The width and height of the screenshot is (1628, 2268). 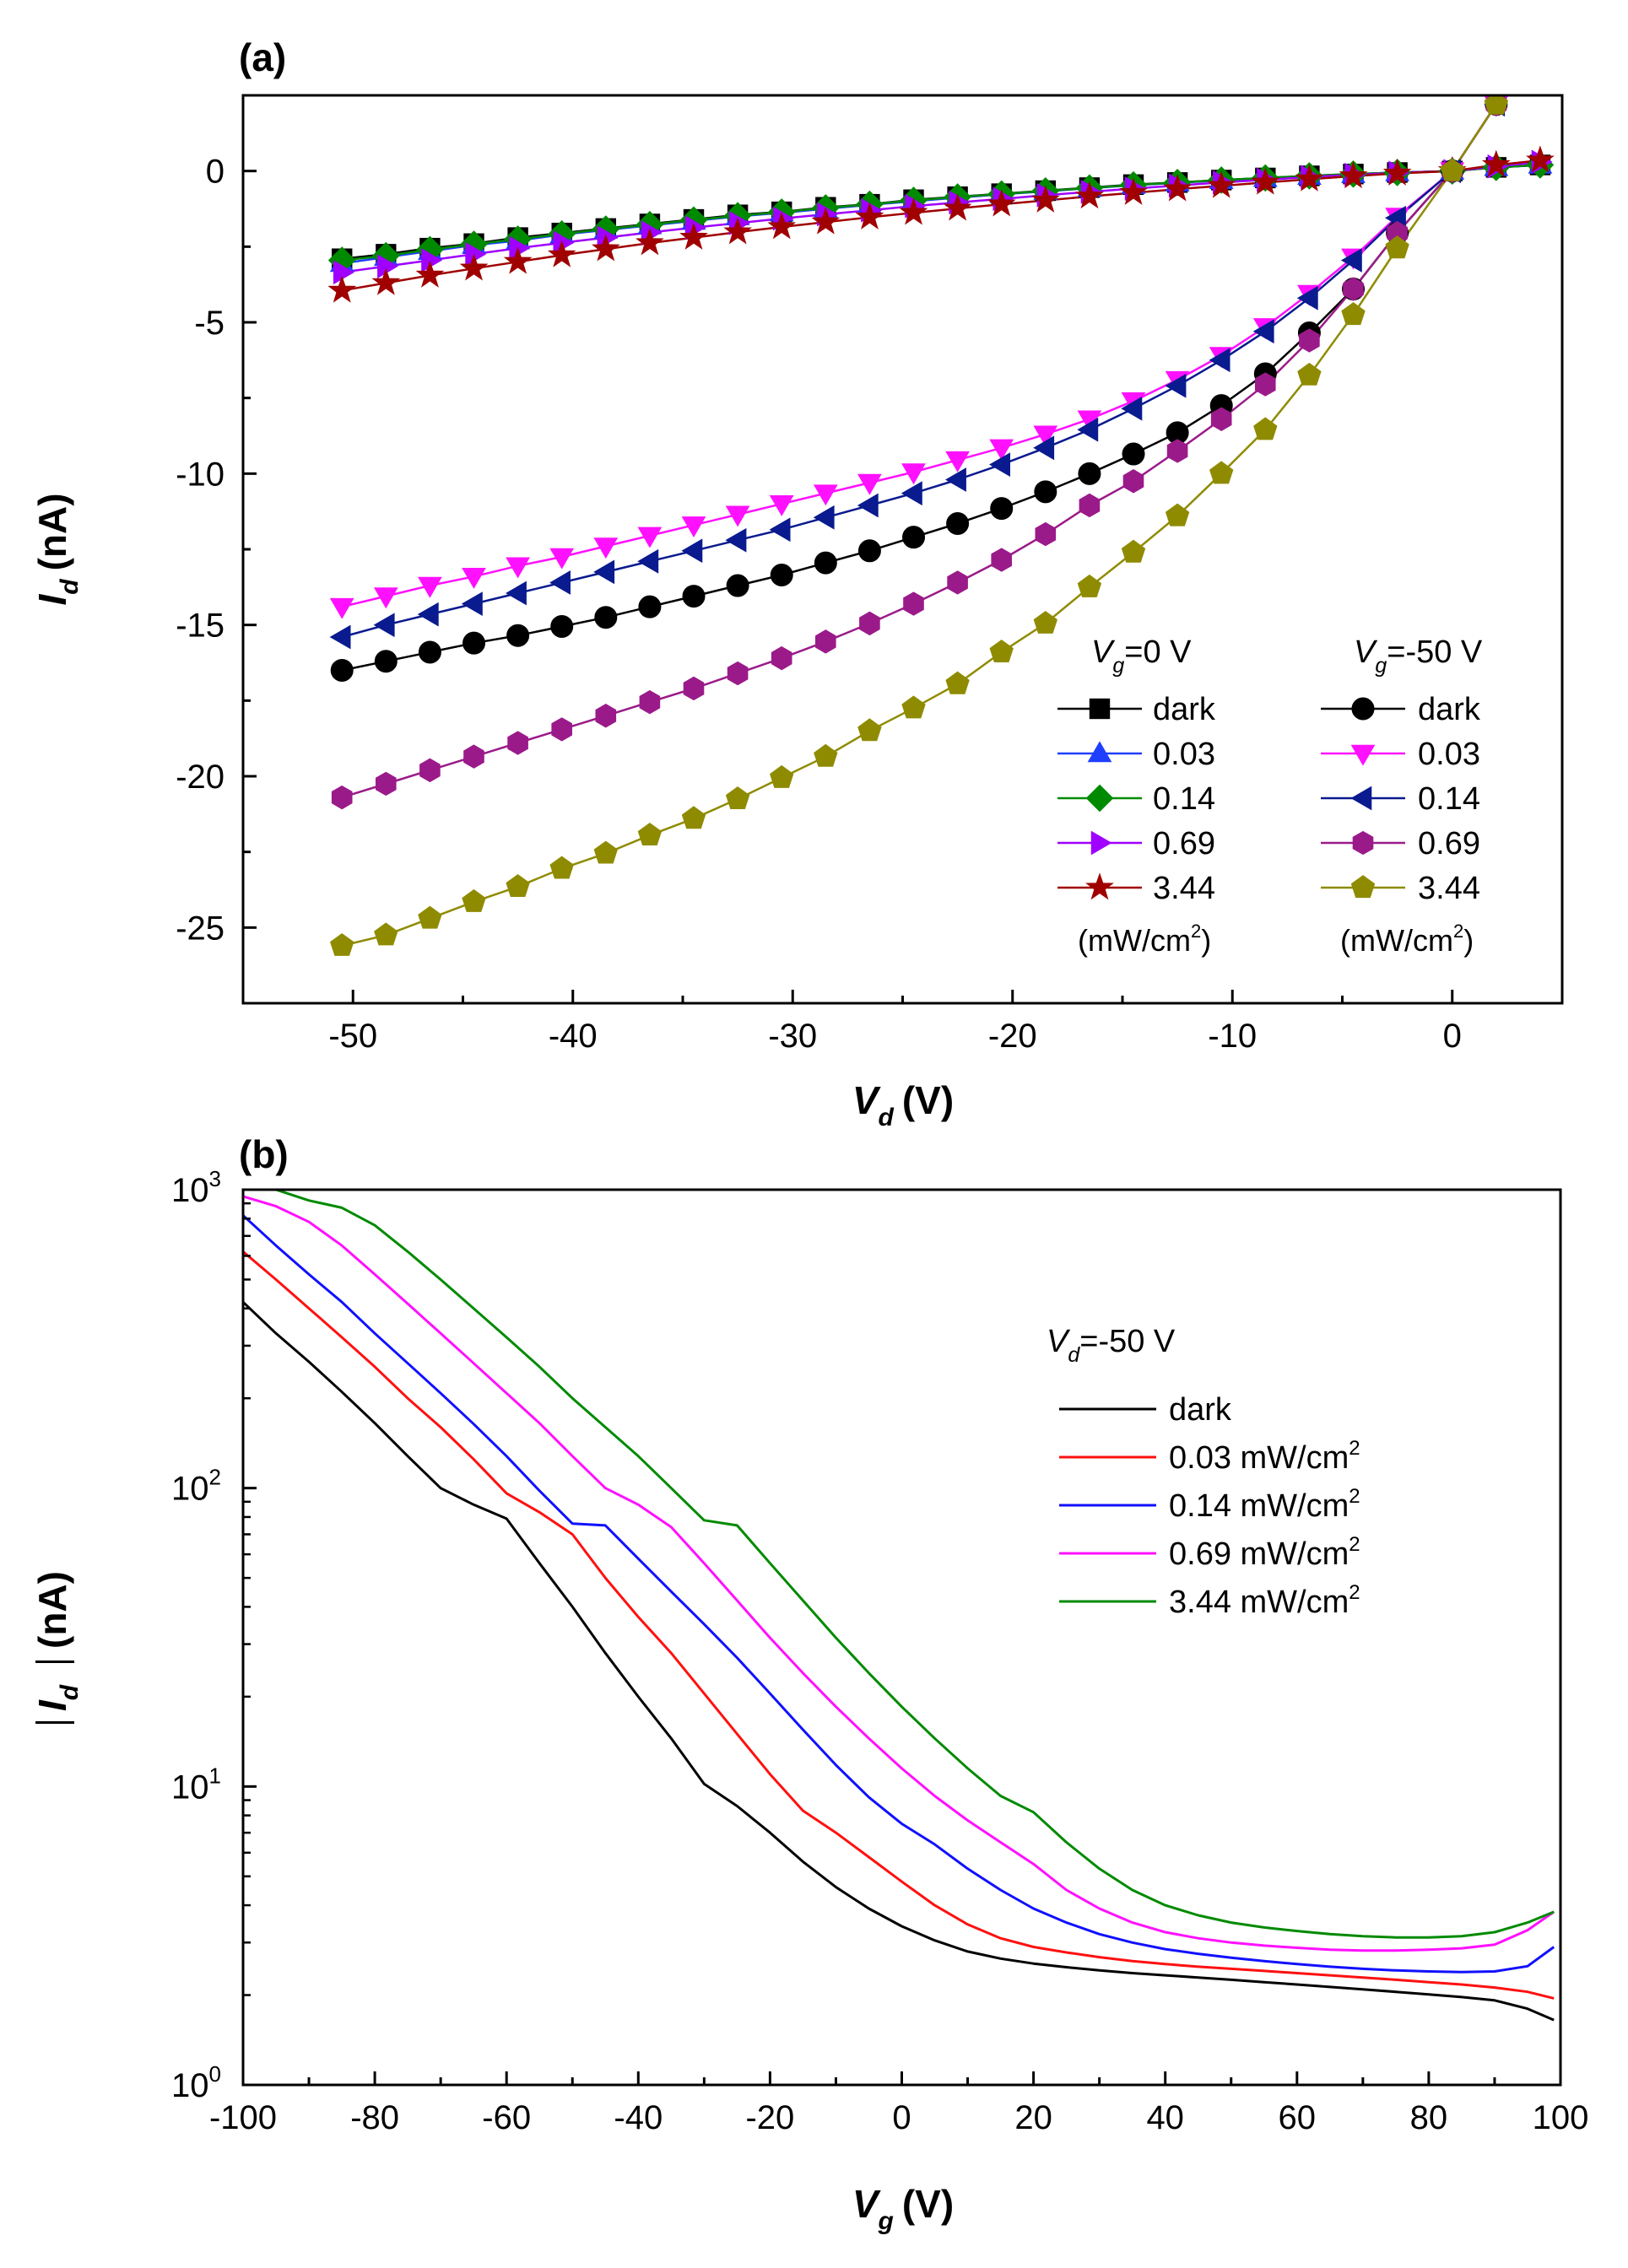 I want to click on panel-b-xlabel: Vg (V), so click(x=903, y=2208).